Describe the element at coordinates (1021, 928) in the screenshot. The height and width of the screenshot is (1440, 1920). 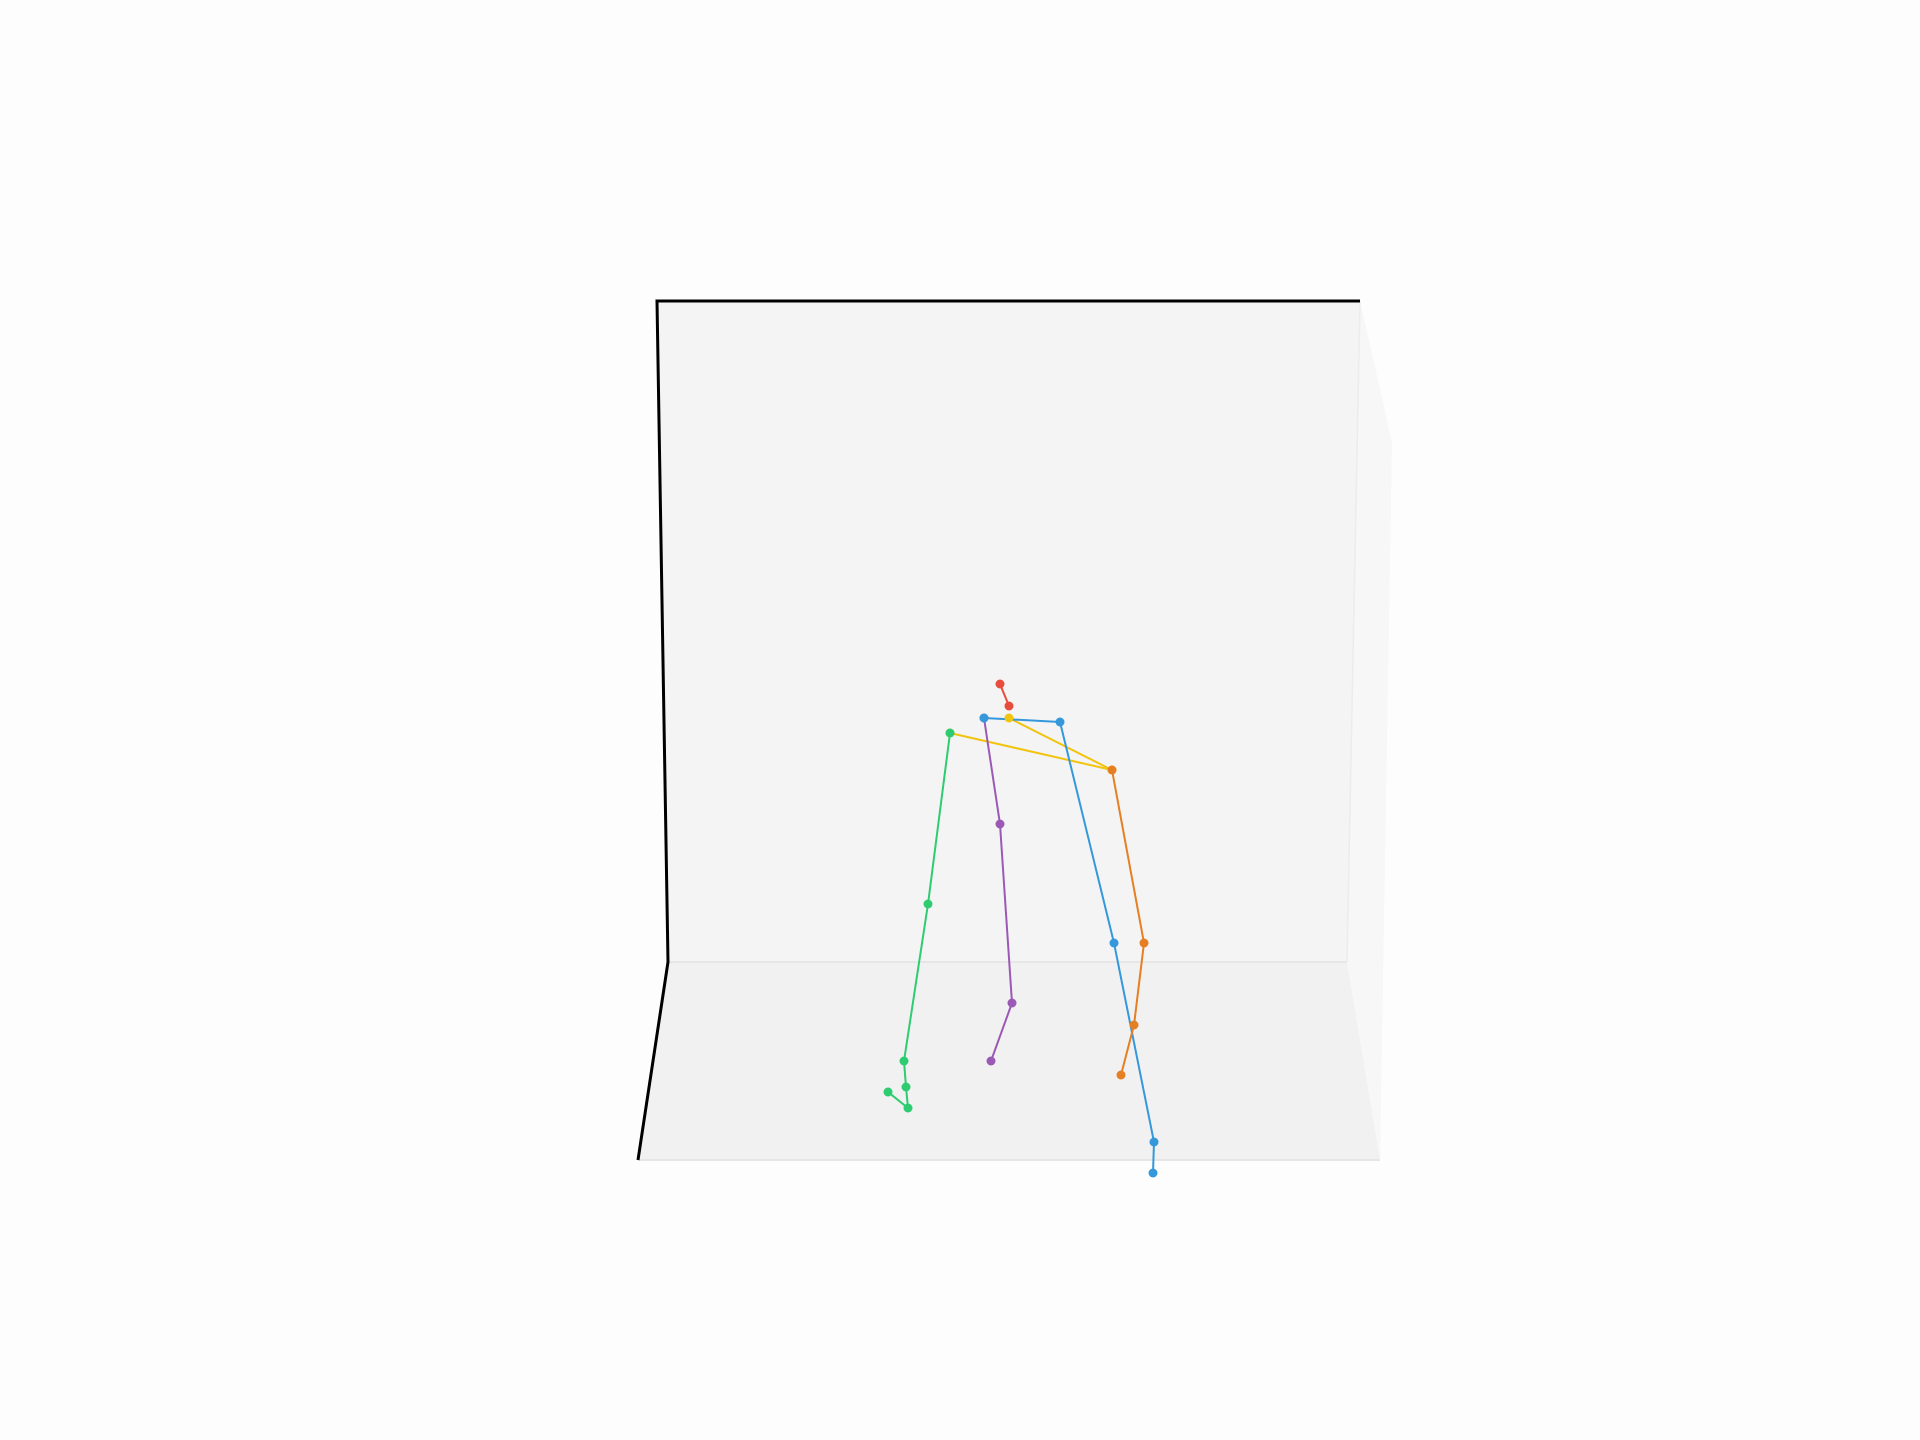
I see `skeleton-figure` at that location.